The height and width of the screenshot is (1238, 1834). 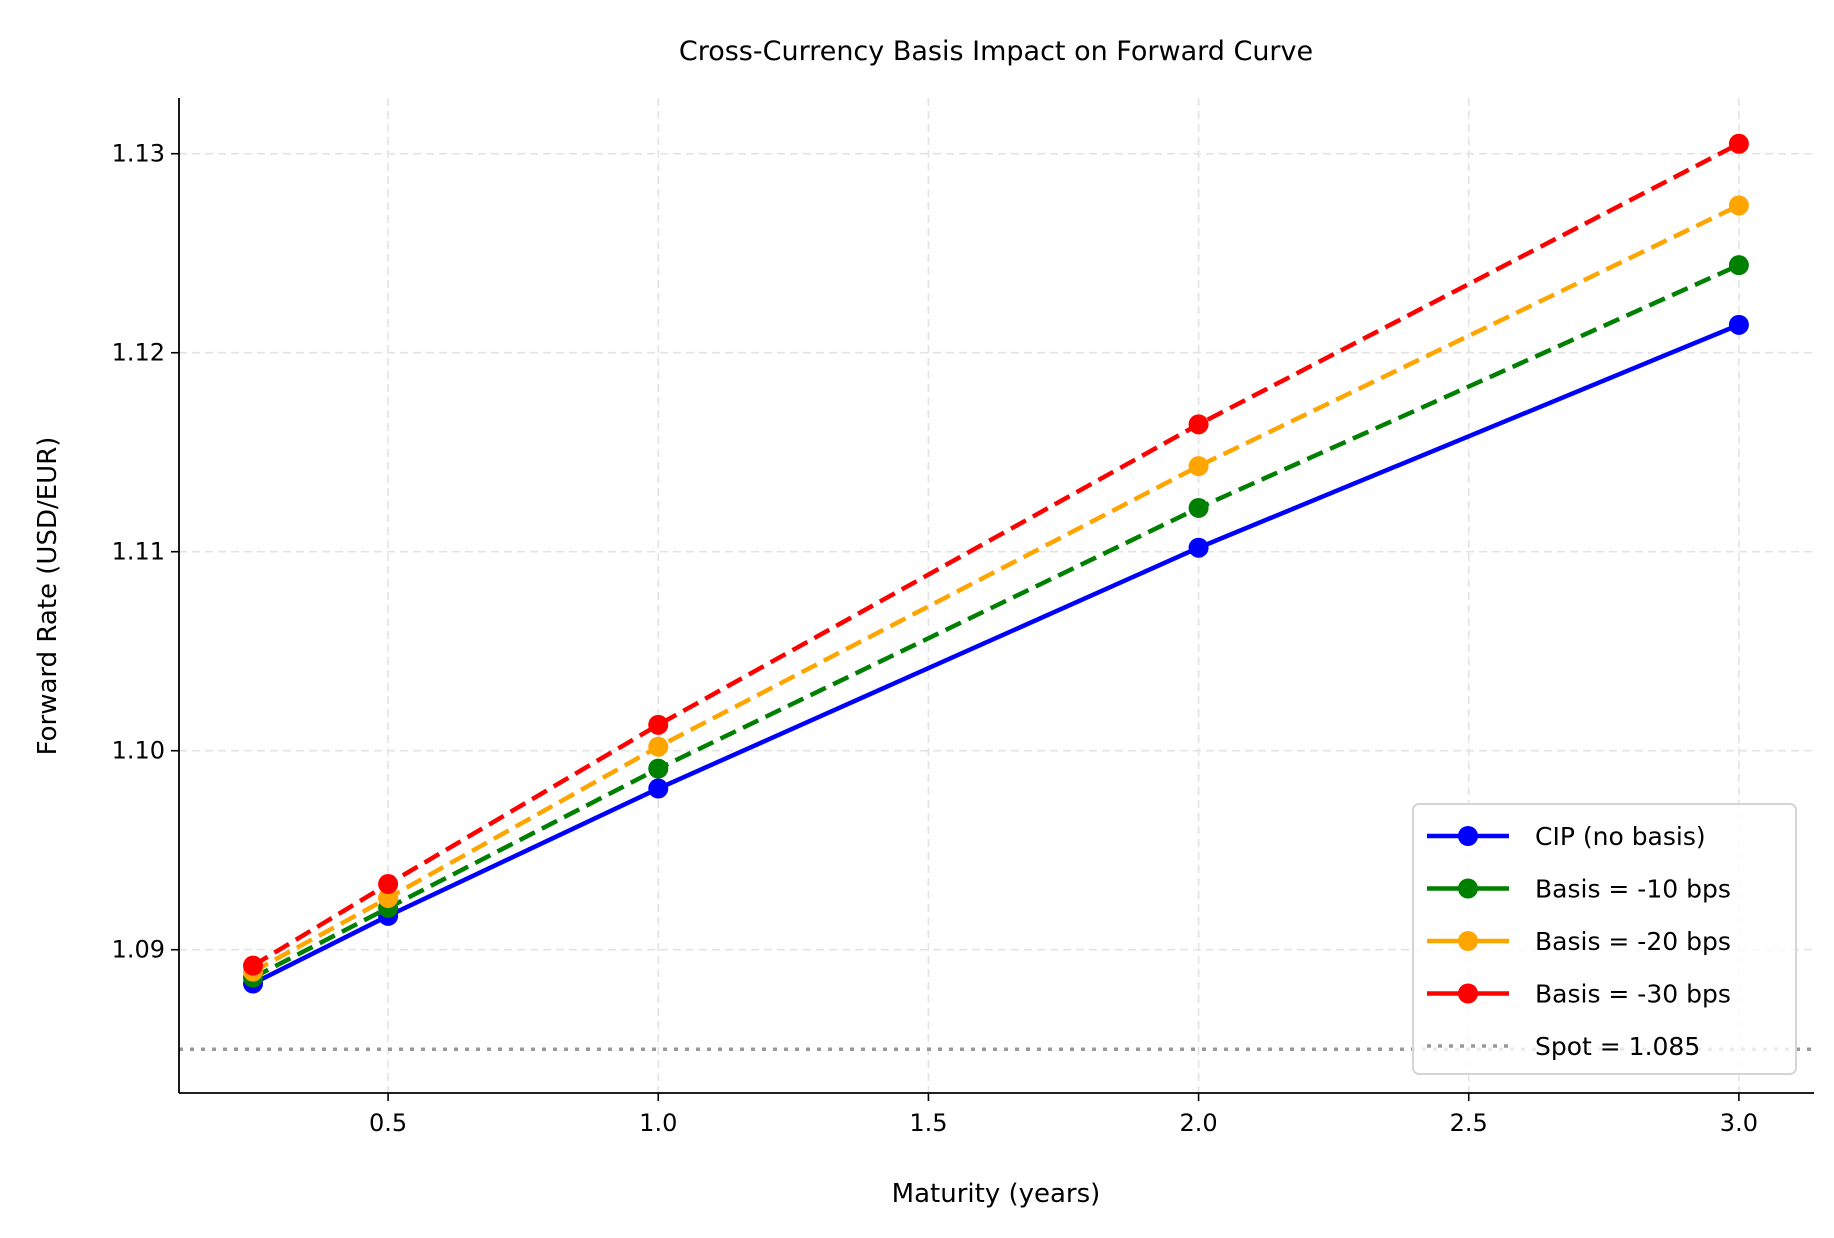 I want to click on y-axis-label: Forward Rate (USD/EUR), so click(x=48, y=596).